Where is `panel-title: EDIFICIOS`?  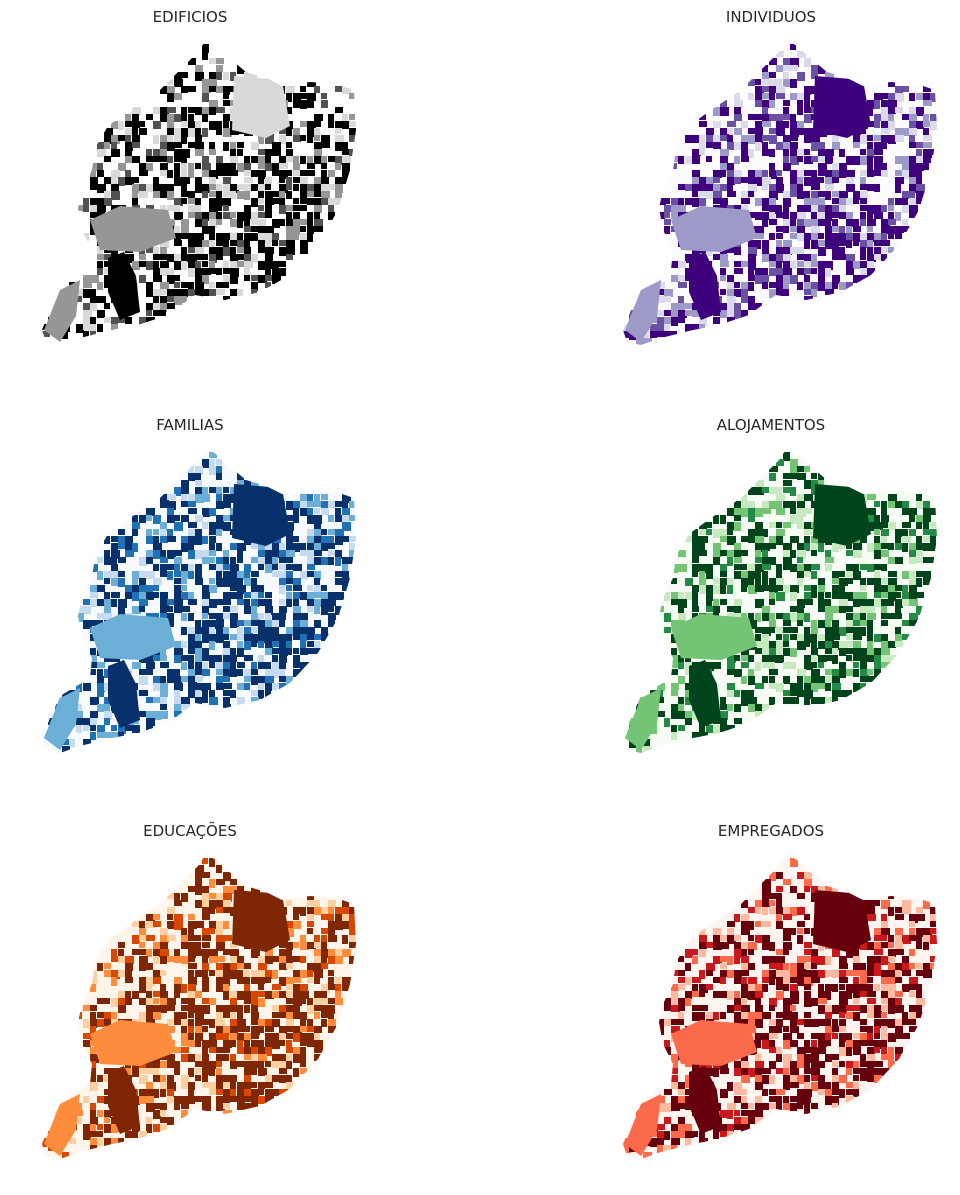
panel-title: EDIFICIOS is located at coordinates (190, 17).